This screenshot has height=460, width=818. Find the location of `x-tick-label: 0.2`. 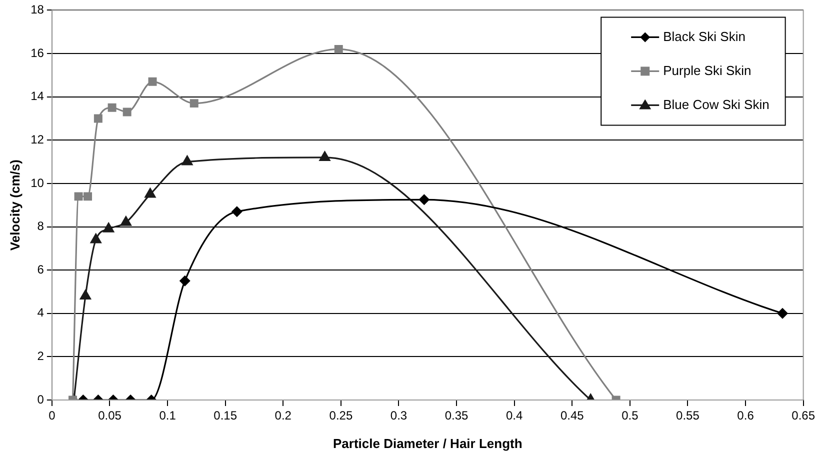

x-tick-label: 0.2 is located at coordinates (283, 415).